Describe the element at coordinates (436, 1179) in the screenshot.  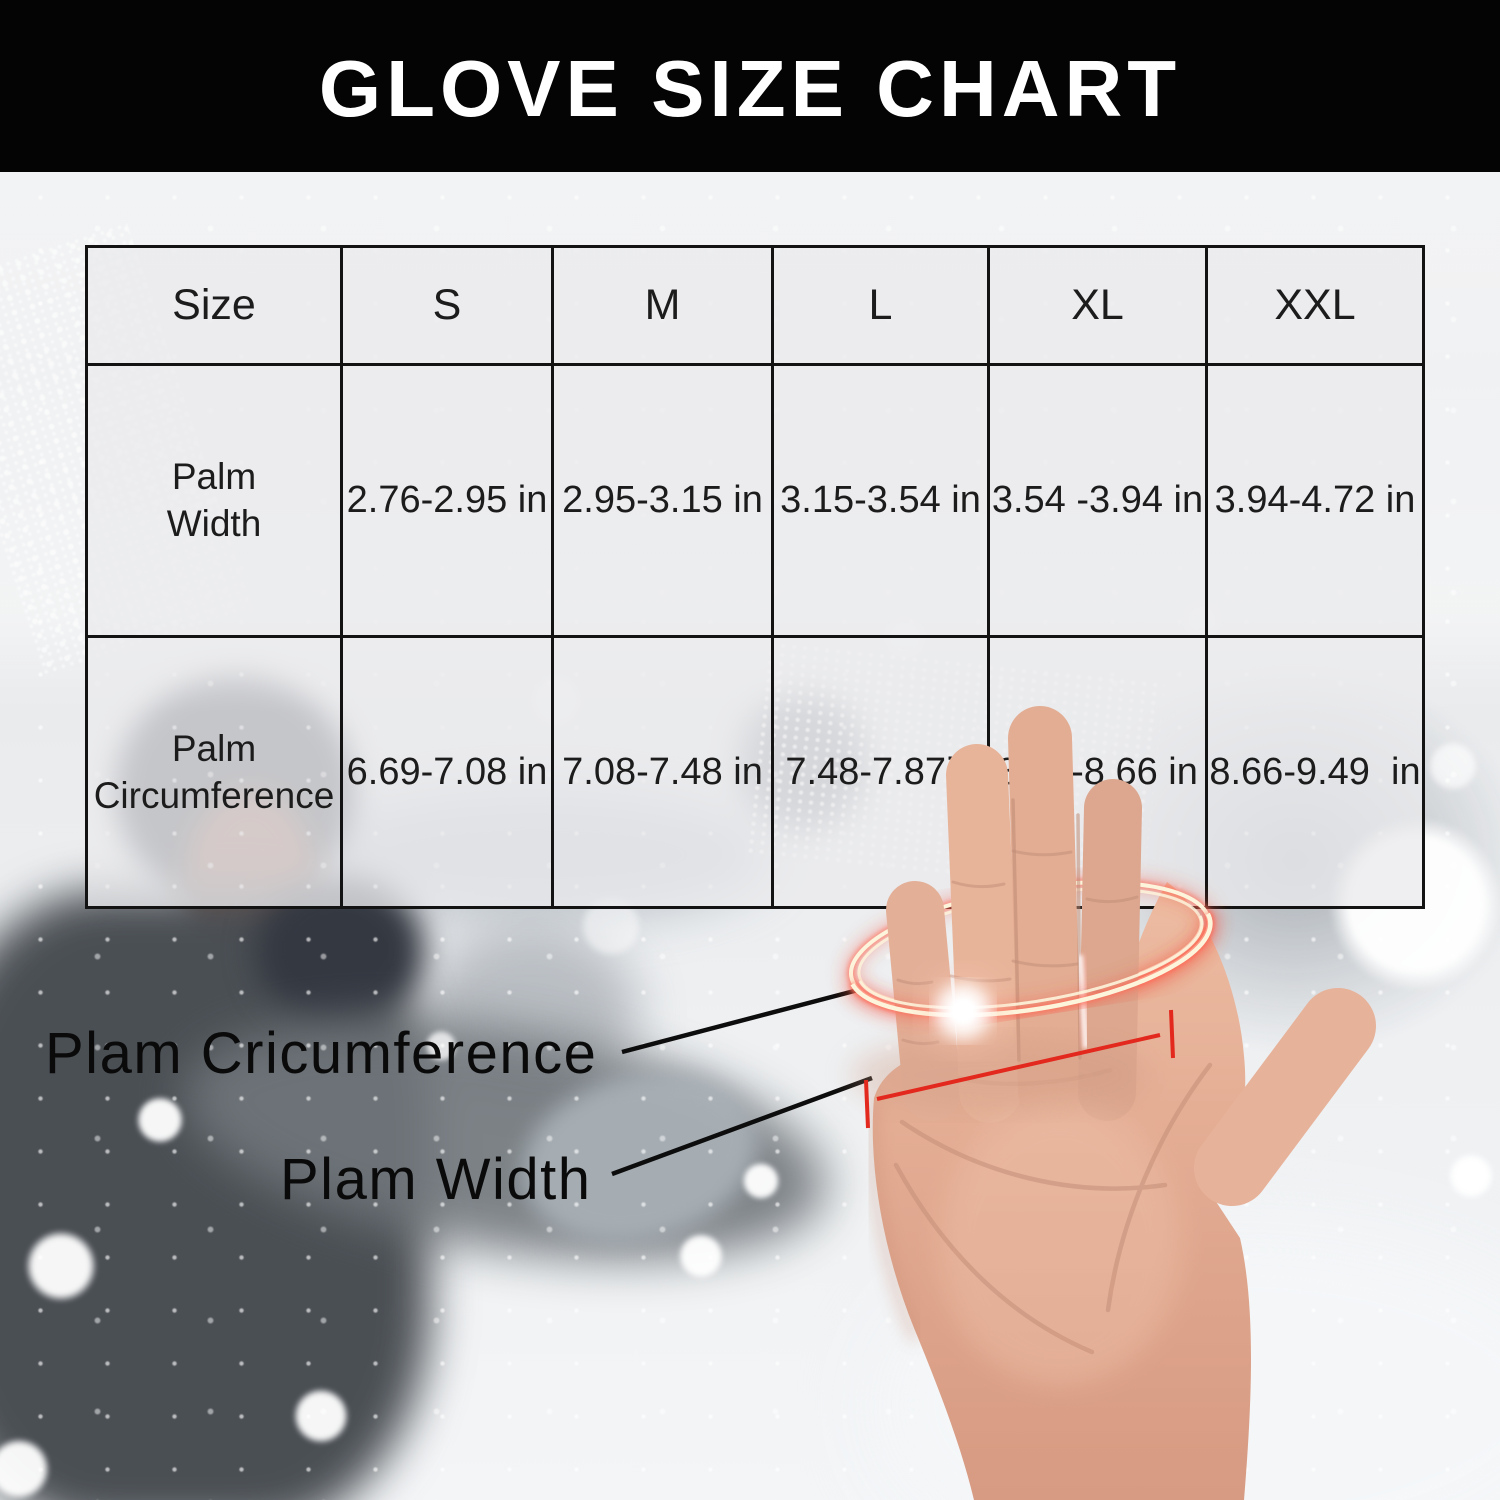
I see `width-callout-label: Plam Width` at that location.